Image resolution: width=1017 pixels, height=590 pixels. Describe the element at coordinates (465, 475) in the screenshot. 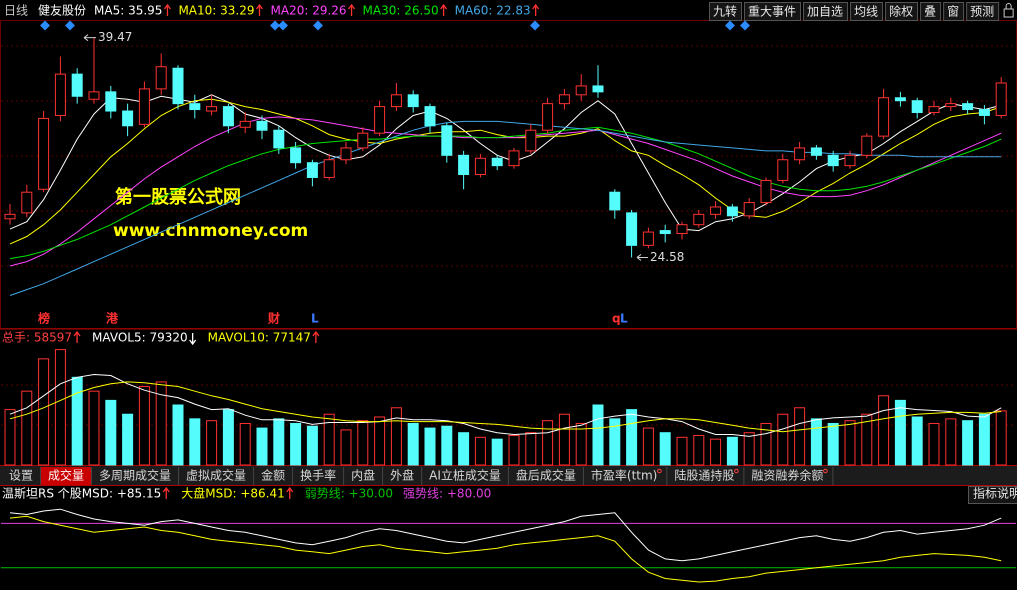

I see `indicator-tab: AI立桩成交量` at that location.